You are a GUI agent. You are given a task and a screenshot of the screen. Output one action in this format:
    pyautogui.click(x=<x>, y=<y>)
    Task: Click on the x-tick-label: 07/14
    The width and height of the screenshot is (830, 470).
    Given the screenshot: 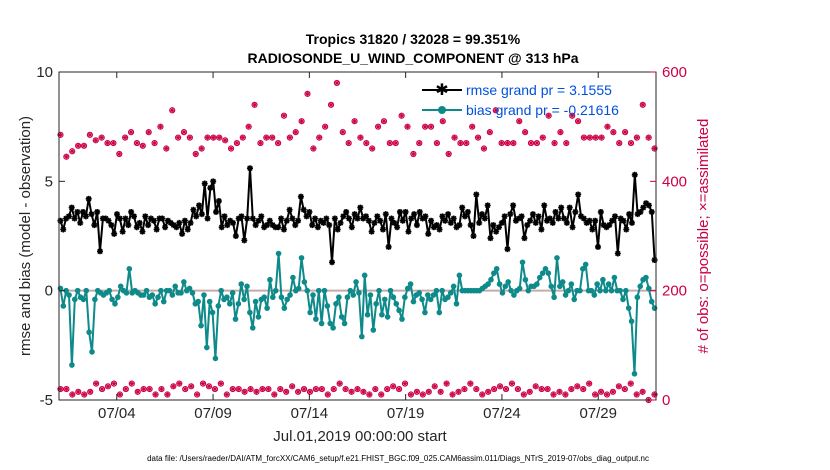 What is the action you would take?
    pyautogui.click(x=310, y=413)
    